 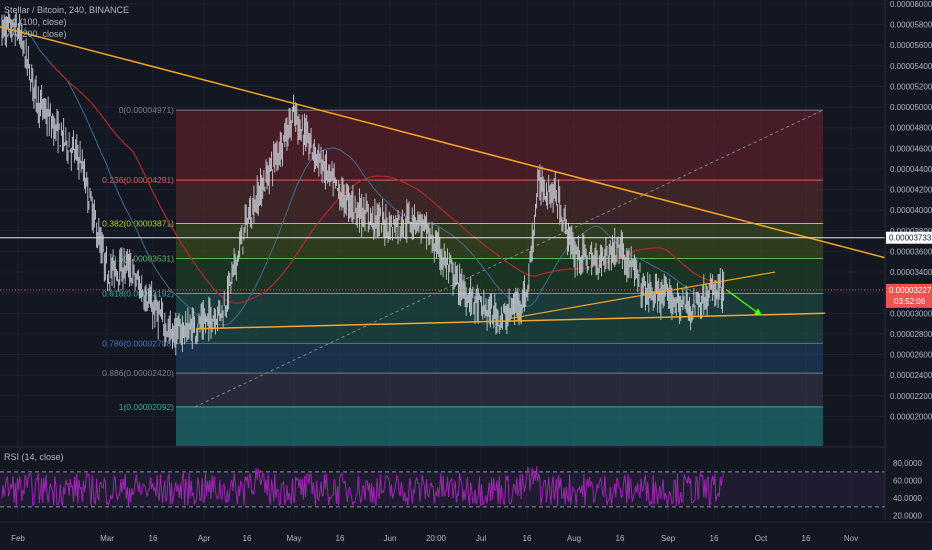 I want to click on rsi-tick-label: 20.0000, so click(x=907, y=516).